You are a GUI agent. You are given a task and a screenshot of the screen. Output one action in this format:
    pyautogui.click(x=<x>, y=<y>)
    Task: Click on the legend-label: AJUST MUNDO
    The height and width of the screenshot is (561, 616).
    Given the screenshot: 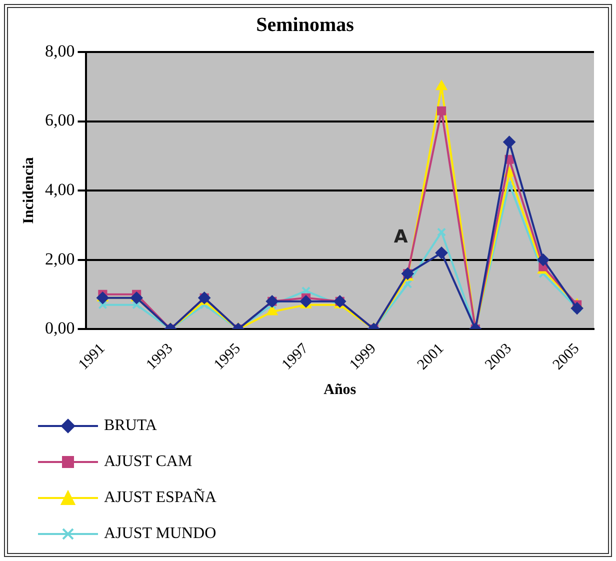 What is the action you would take?
    pyautogui.click(x=160, y=534)
    